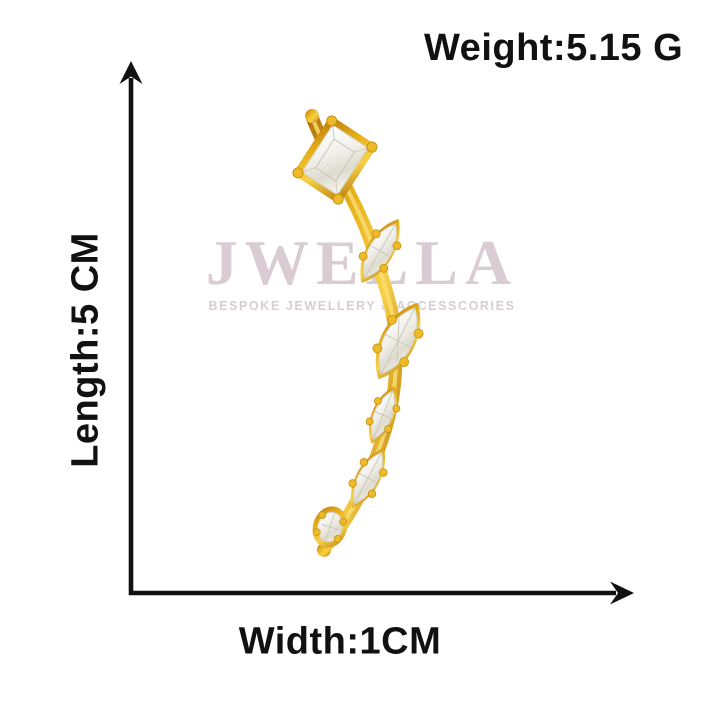  Describe the element at coordinates (340, 641) in the screenshot. I see `width-label: Width:1CM` at that location.